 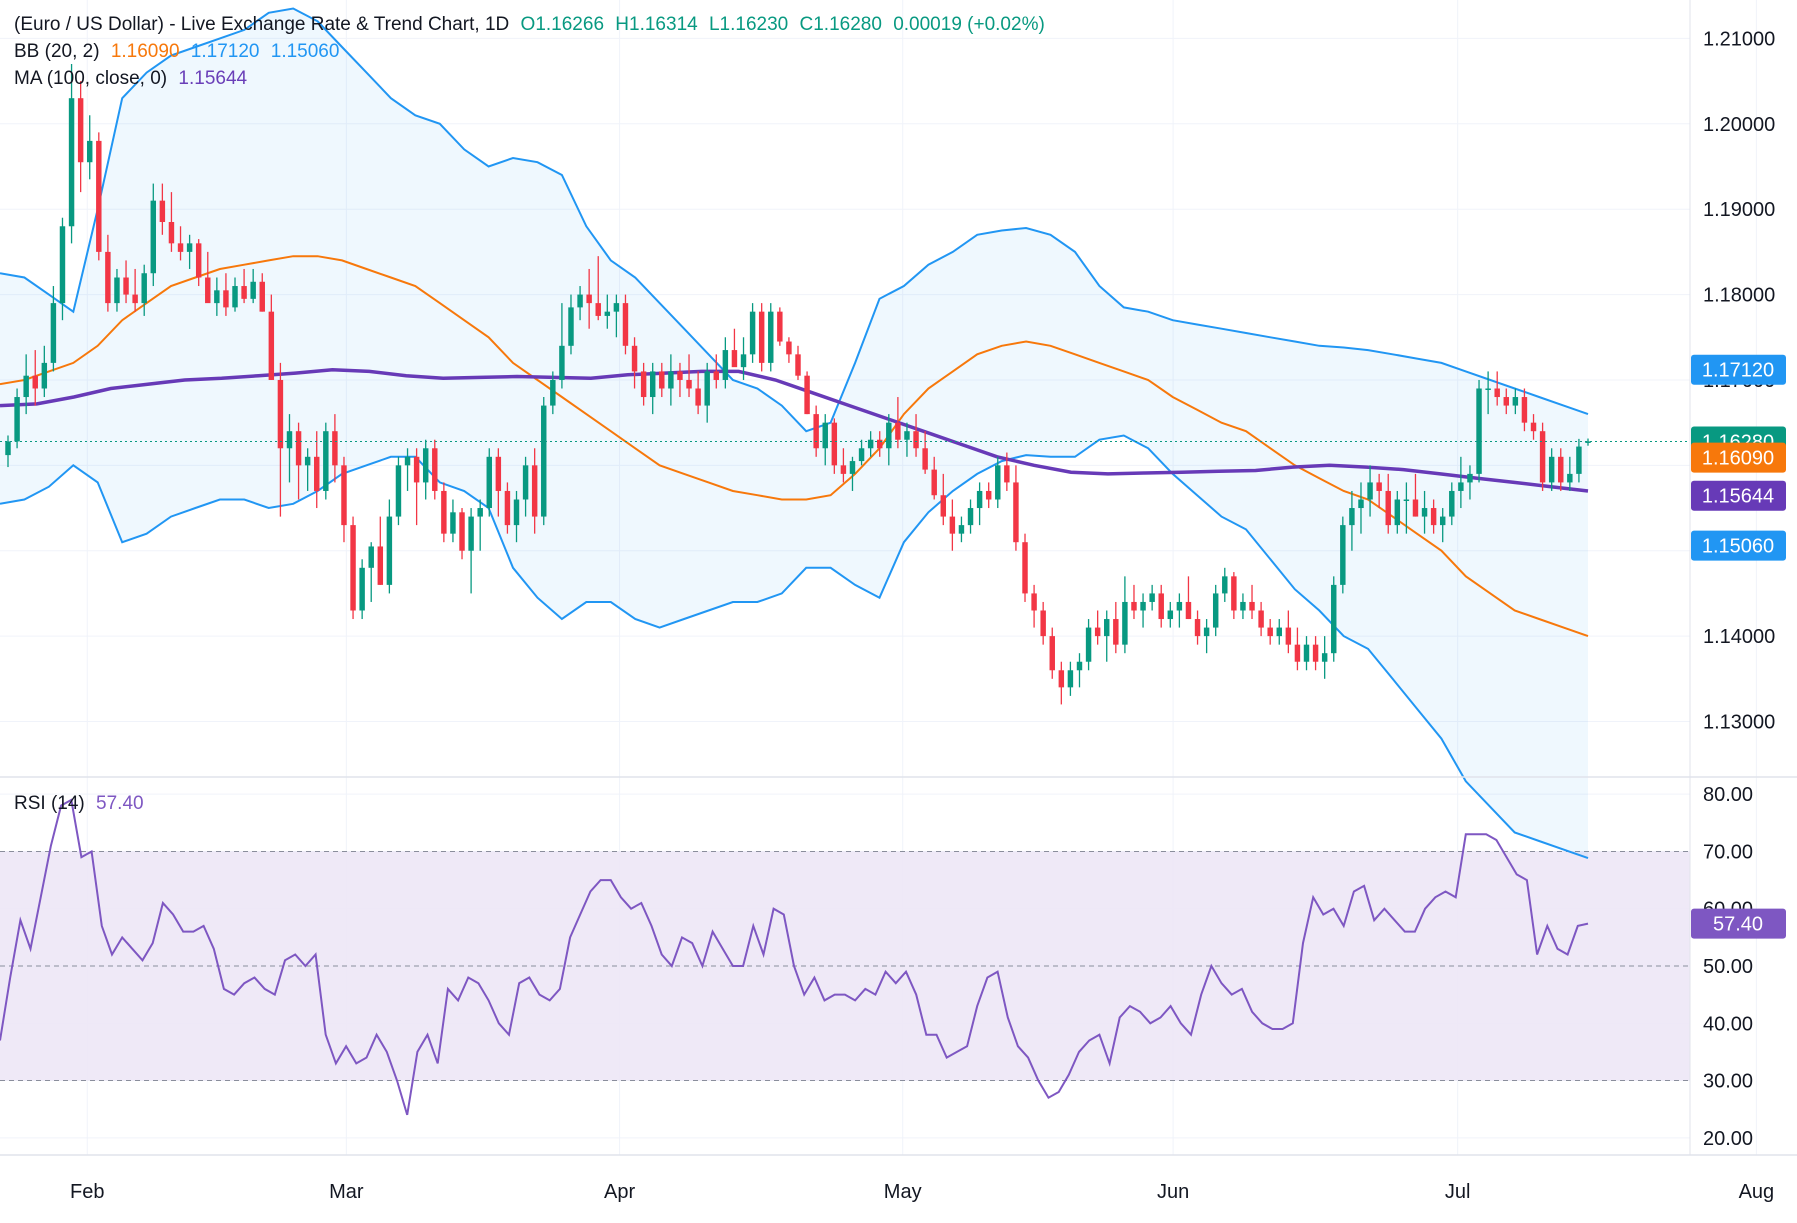 I want to click on rsi-tick-label: 50.00, so click(x=1728, y=967).